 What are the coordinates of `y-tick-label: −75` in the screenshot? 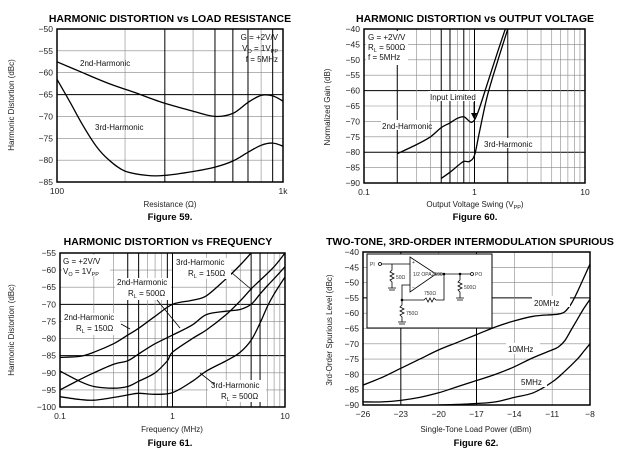 It's located at (352, 359).